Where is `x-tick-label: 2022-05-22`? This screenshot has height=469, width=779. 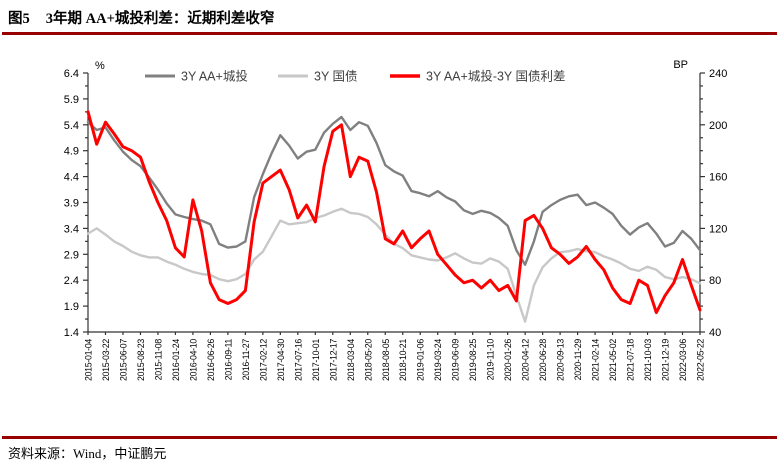 x-tick-label: 2022-05-22 is located at coordinates (701, 360).